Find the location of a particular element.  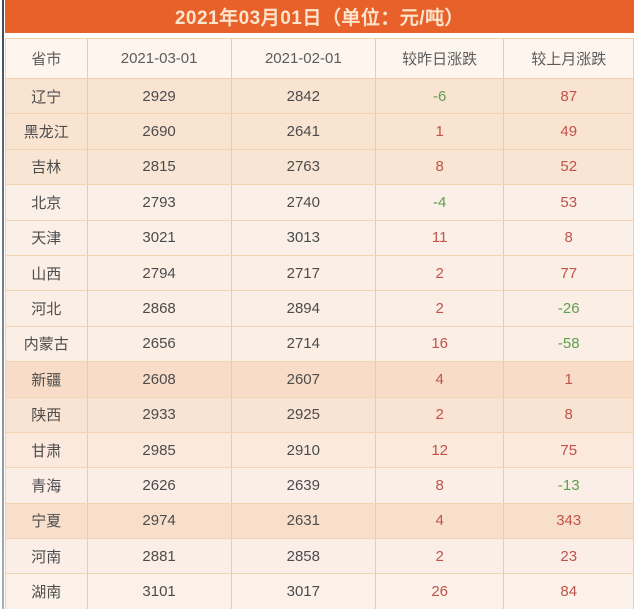

province-cell: 新疆 is located at coordinates (47, 379).